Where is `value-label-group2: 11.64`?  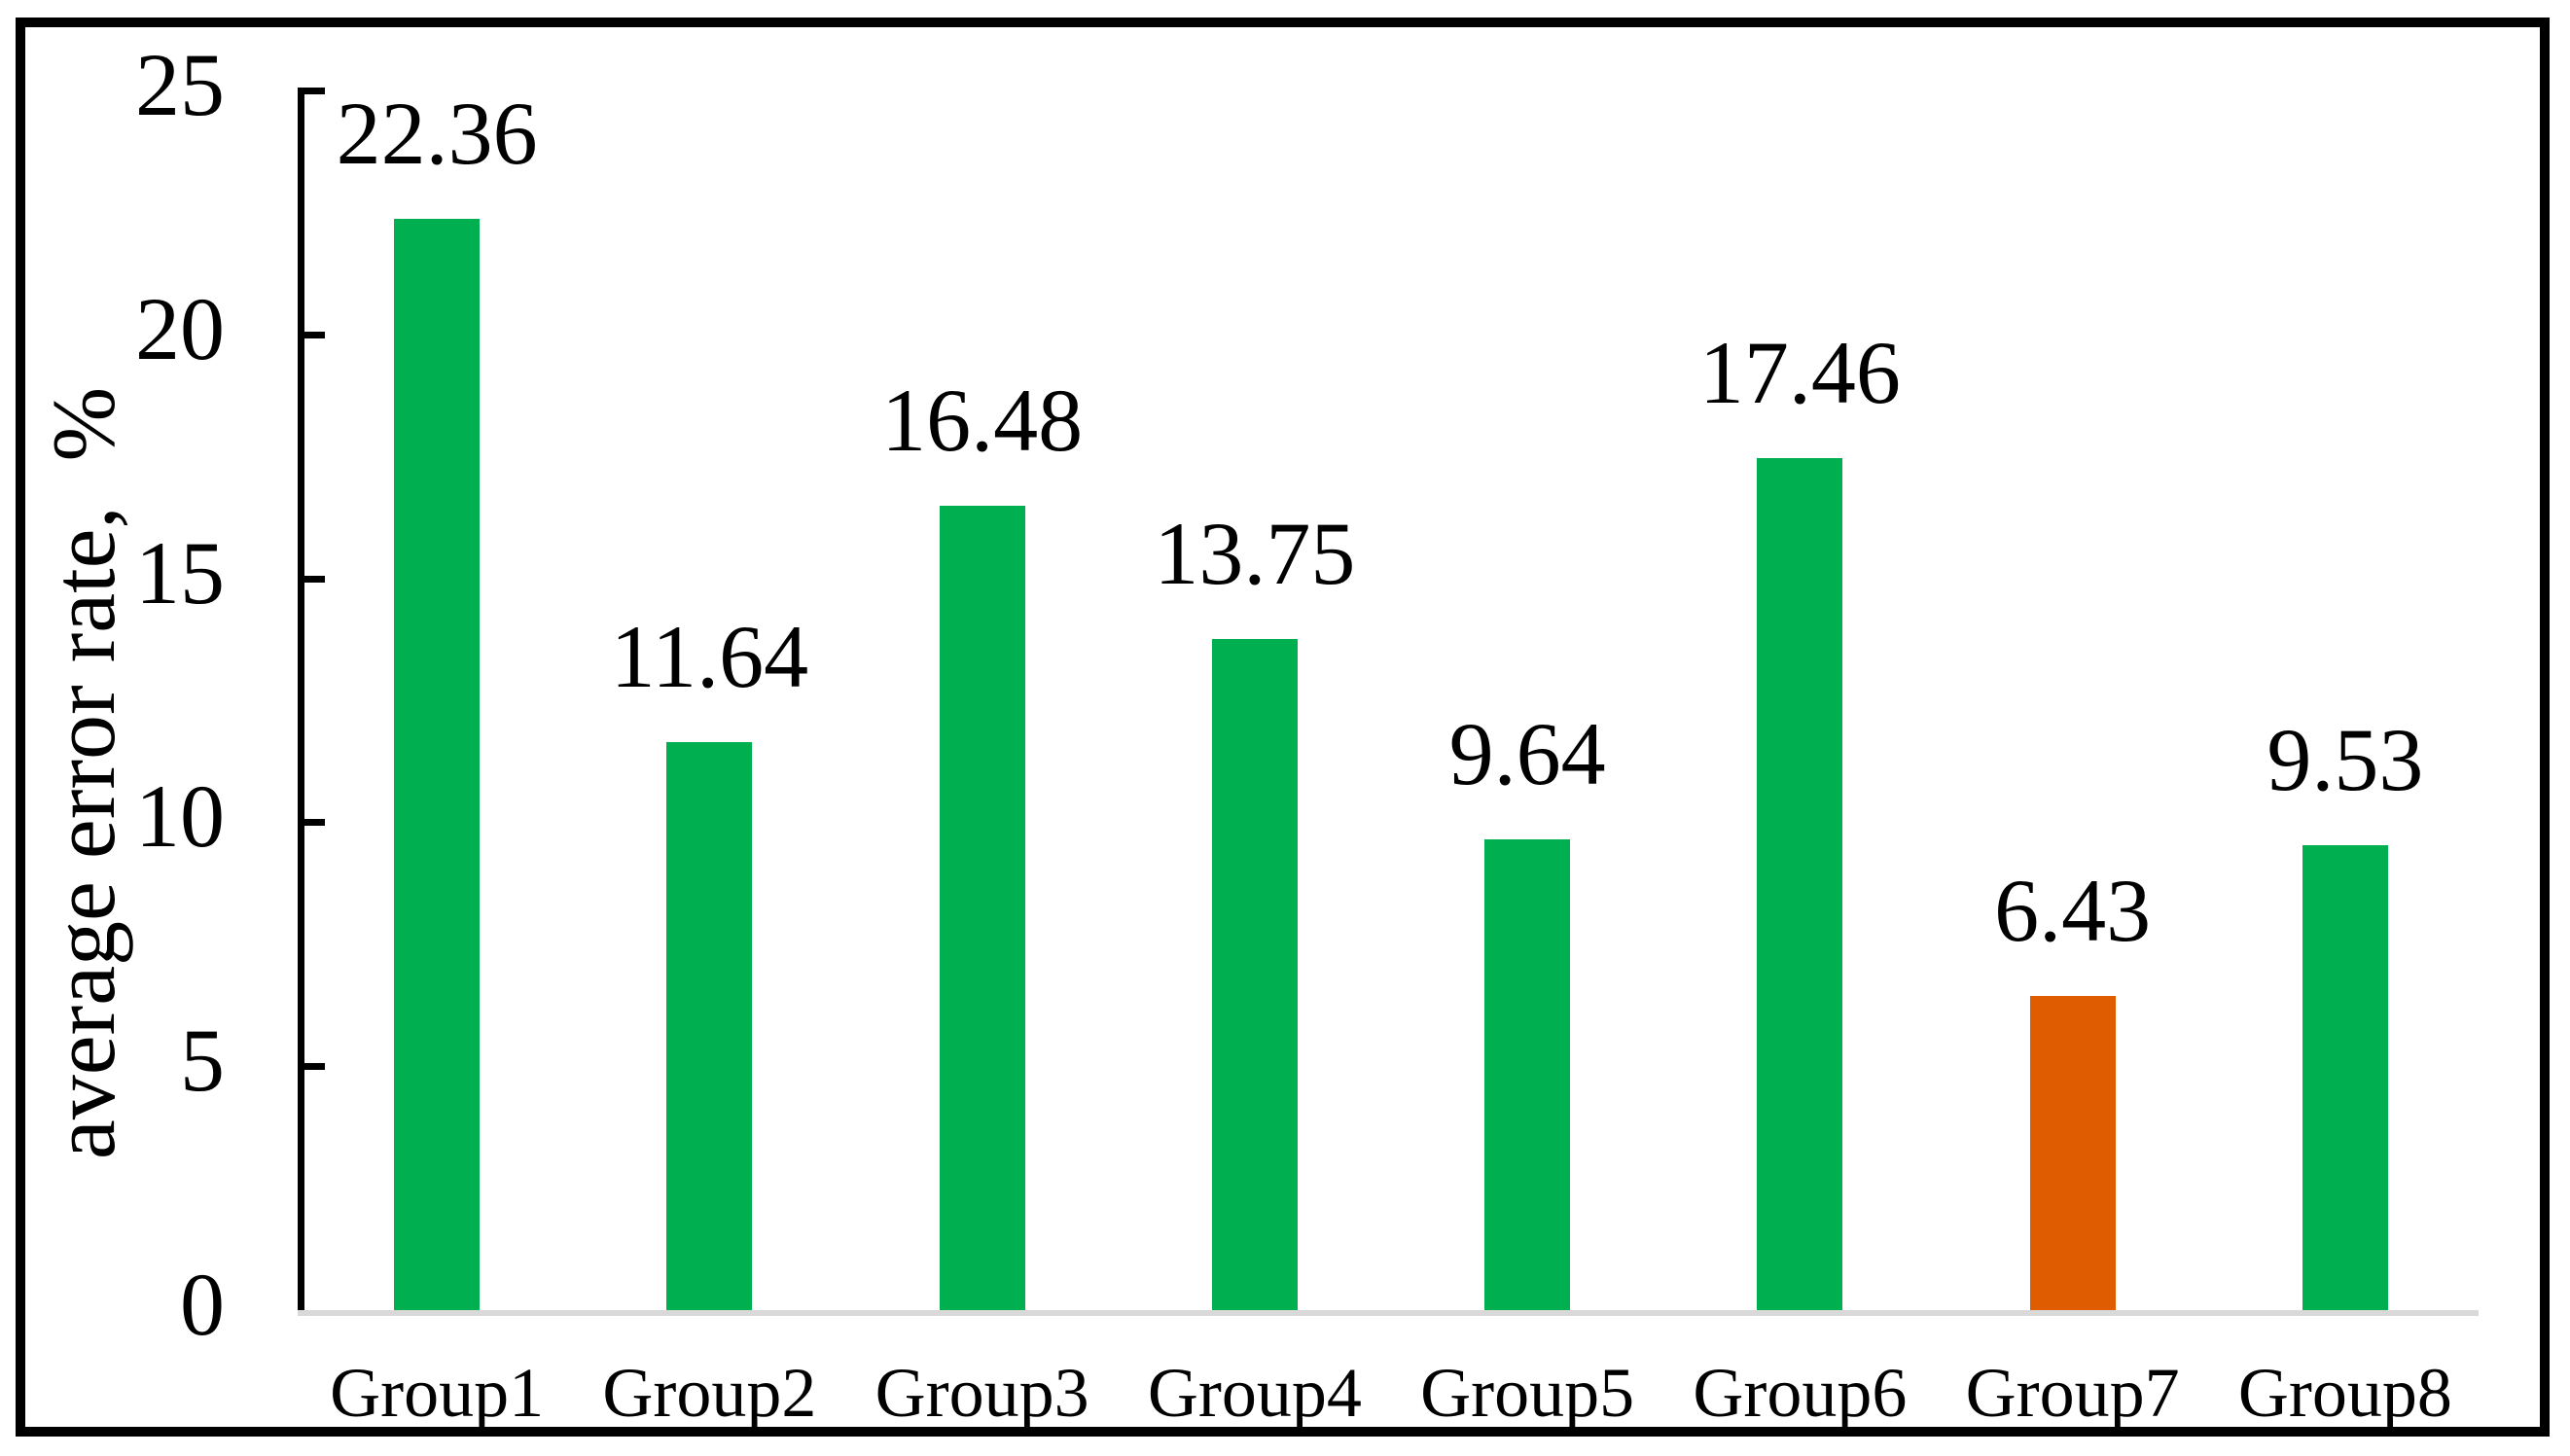
value-label-group2: 11.64 is located at coordinates (709, 656).